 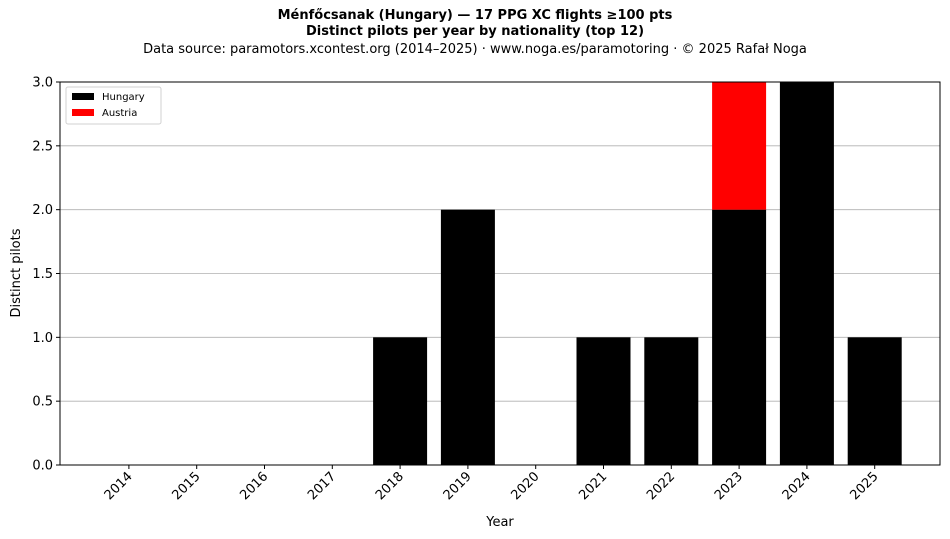 I want to click on y-axis-label: Distinct pilots, so click(x=16, y=272).